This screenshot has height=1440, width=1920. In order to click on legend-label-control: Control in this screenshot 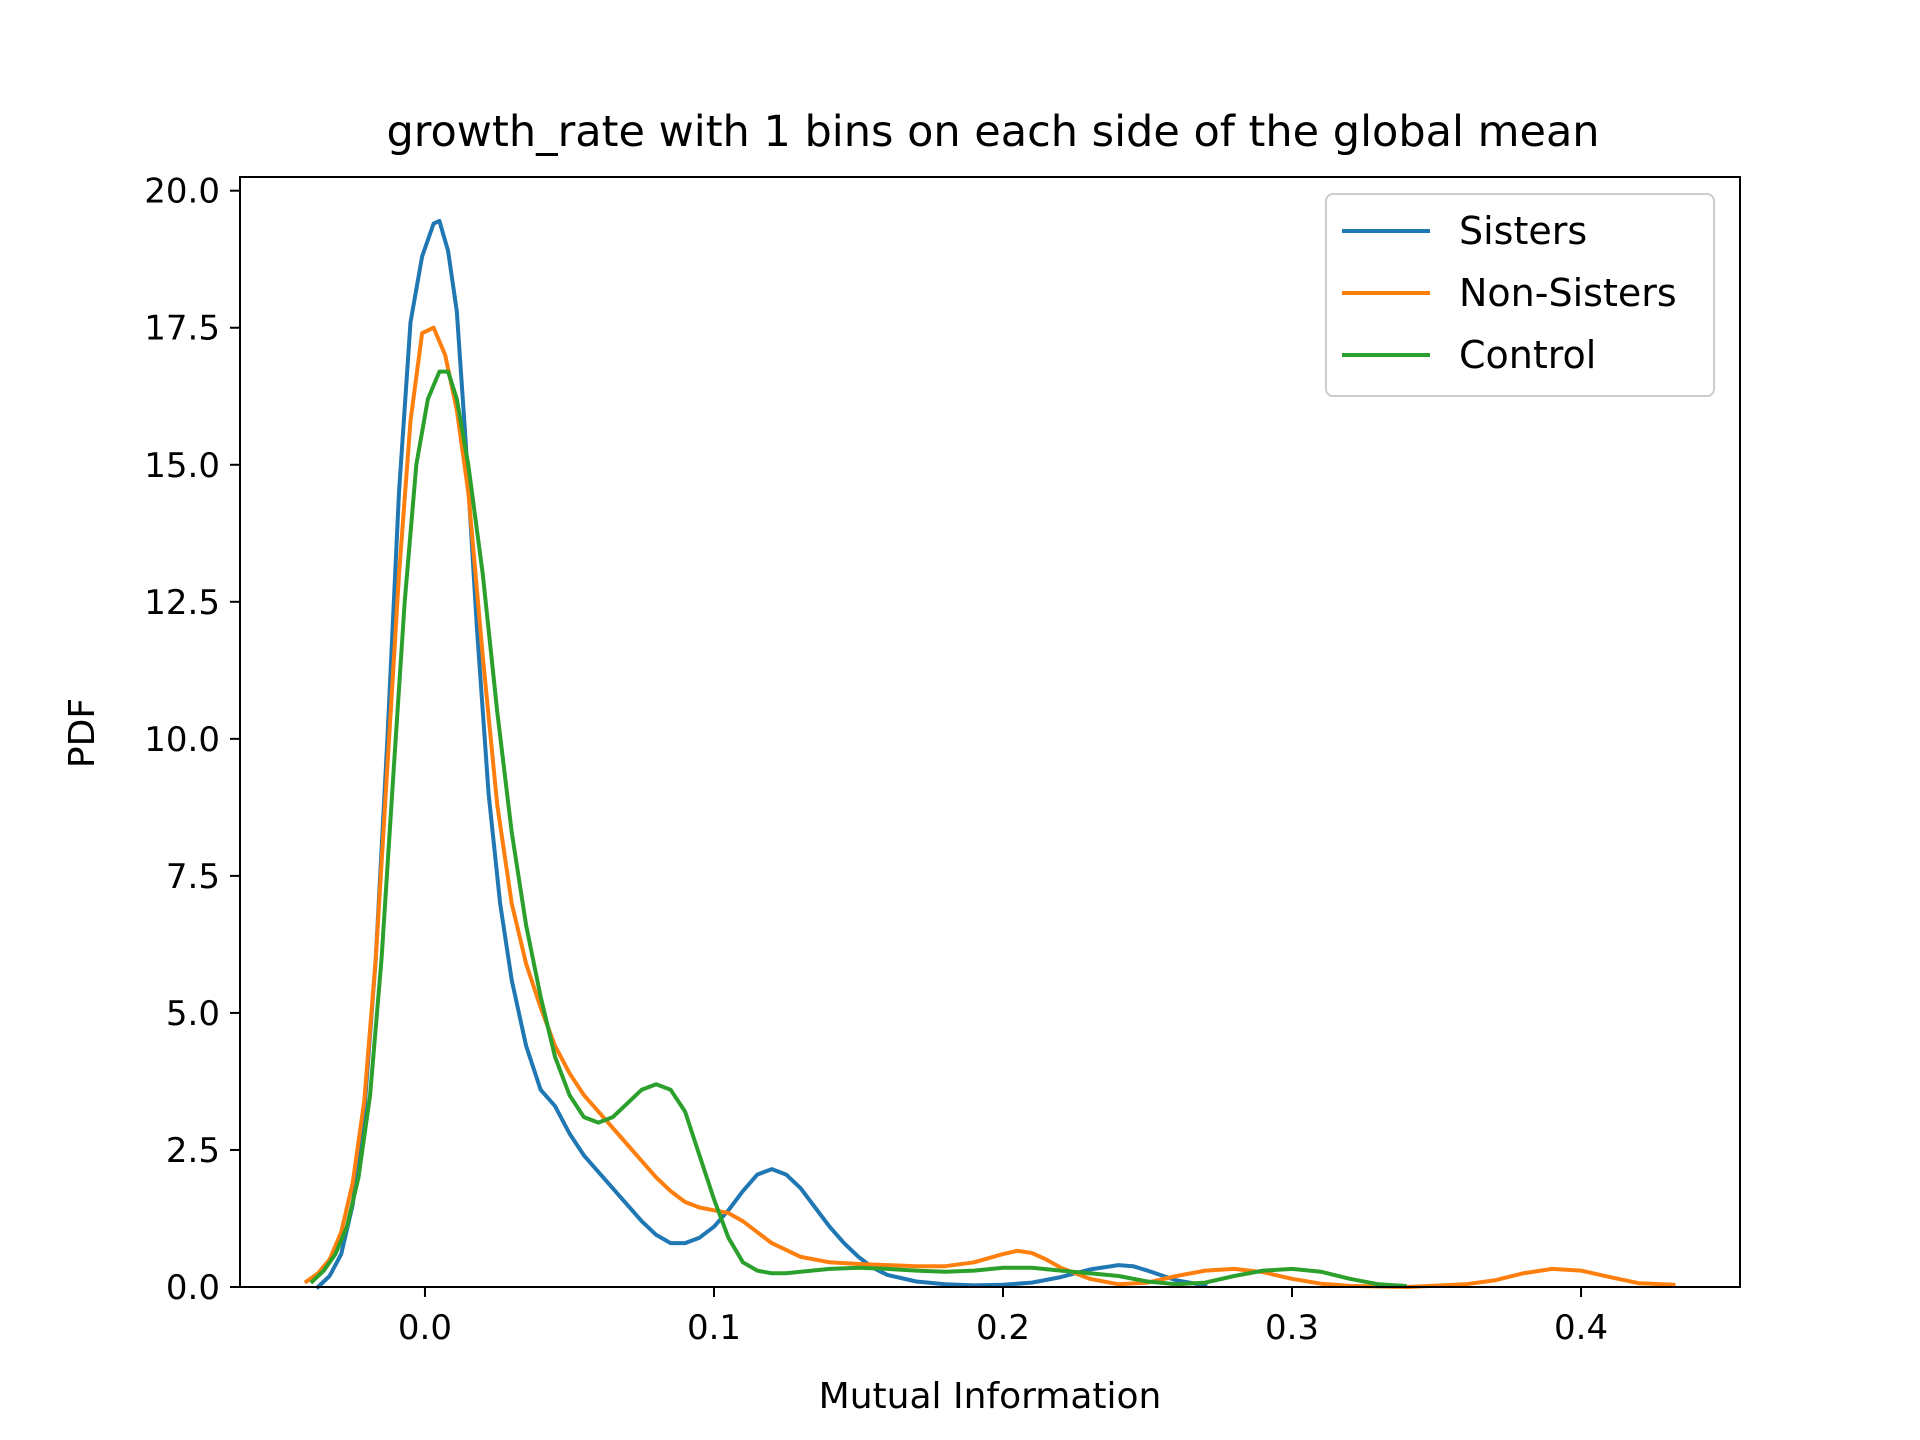, I will do `click(1527, 355)`.